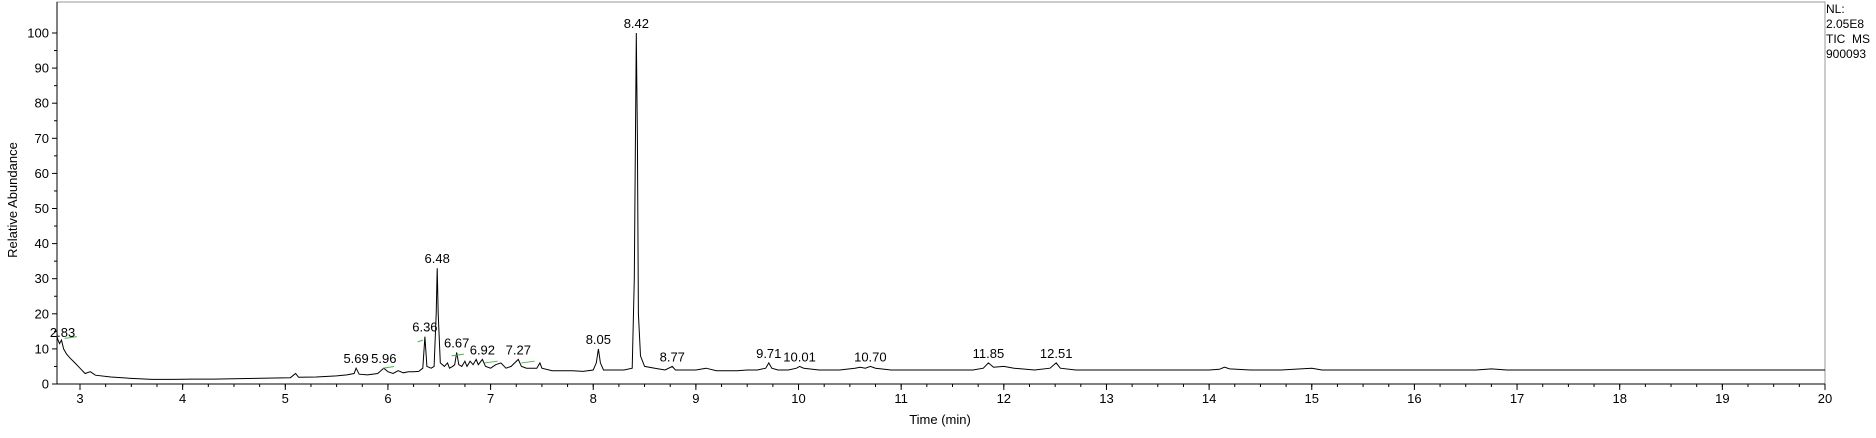 This screenshot has width=1876, height=438. What do you see at coordinates (456, 342) in the screenshot?
I see `peak-label: 6.67` at bounding box center [456, 342].